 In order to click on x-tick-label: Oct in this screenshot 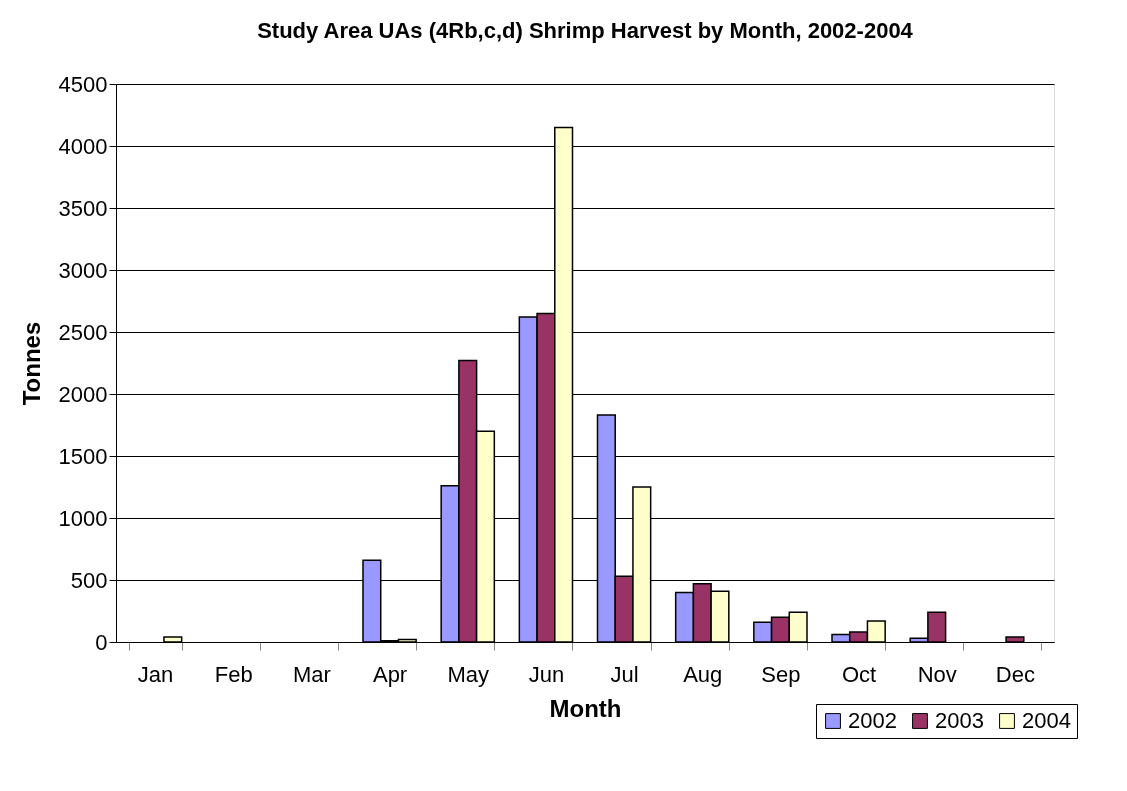, I will do `click(859, 674)`.